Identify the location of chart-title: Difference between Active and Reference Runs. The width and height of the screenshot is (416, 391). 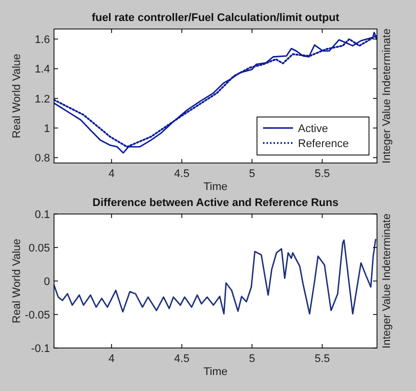
(215, 203).